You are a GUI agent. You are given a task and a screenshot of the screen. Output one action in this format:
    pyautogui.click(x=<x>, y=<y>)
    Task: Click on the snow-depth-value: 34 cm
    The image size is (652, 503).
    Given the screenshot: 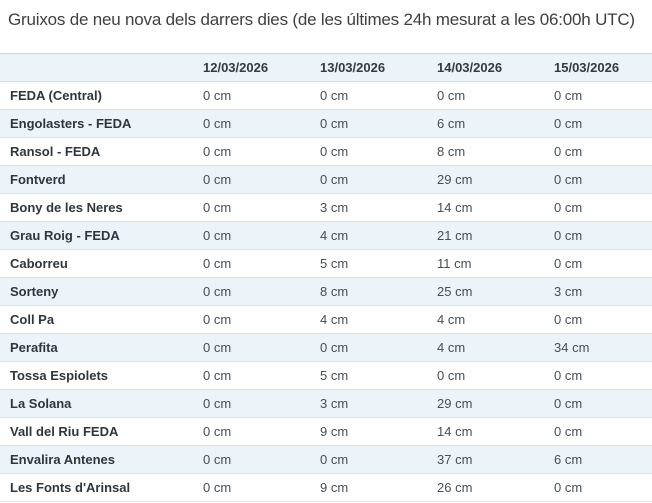 What is the action you would take?
    pyautogui.click(x=572, y=347)
    